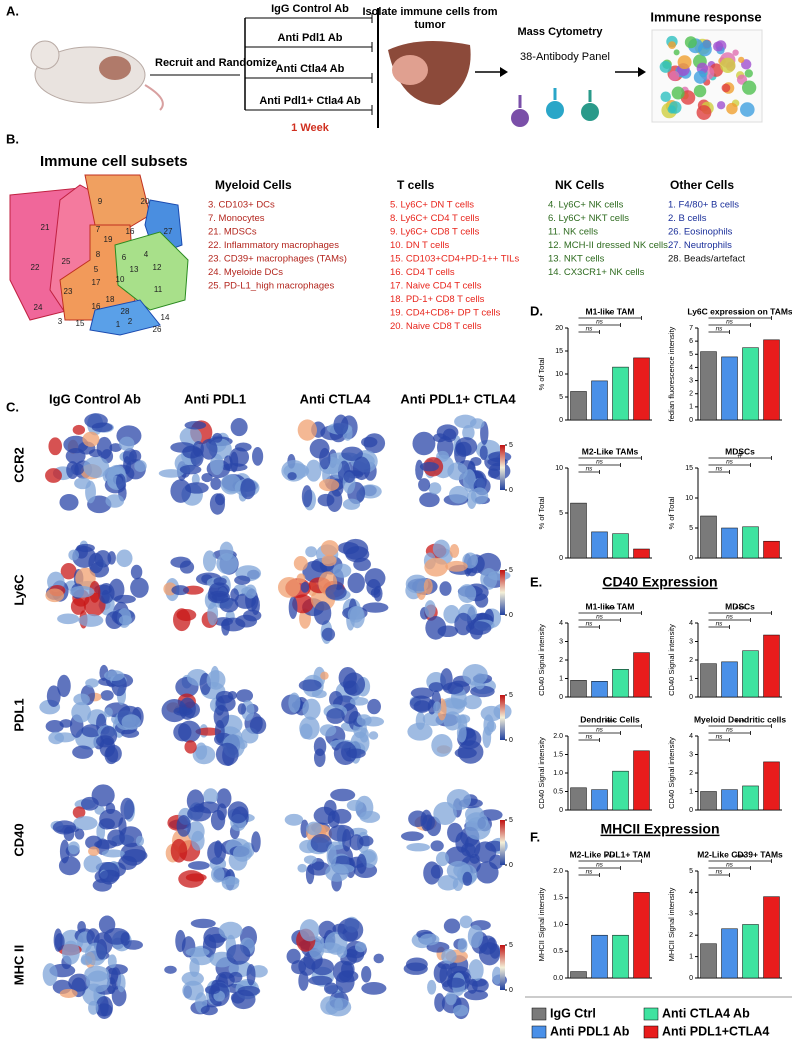  What do you see at coordinates (98, 229) in the screenshot?
I see `cluster-label: 7` at bounding box center [98, 229].